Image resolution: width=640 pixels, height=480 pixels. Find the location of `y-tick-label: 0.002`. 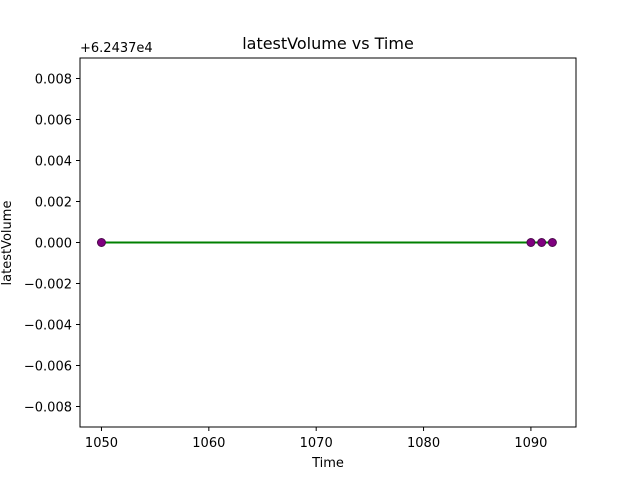

y-tick-label: 0.002 is located at coordinates (53, 203).